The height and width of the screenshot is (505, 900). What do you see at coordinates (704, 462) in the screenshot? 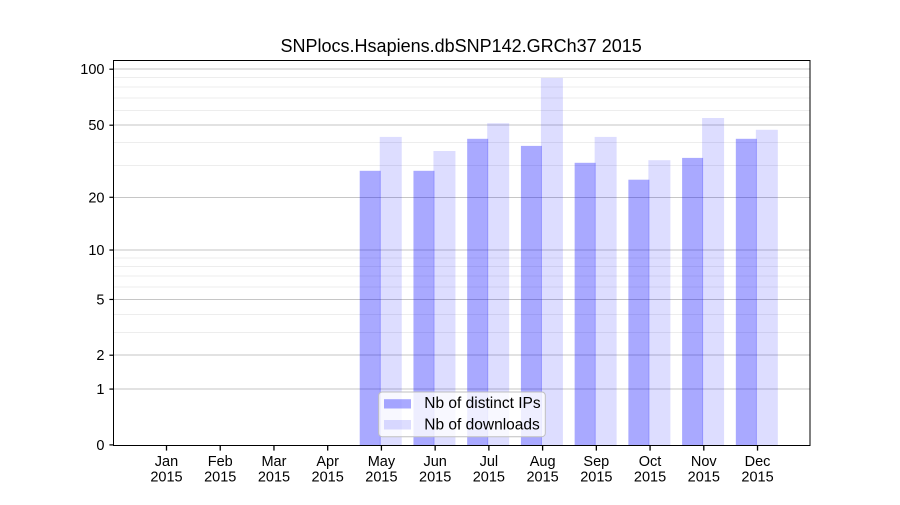
I see `svg-text: Nov` at bounding box center [704, 462].